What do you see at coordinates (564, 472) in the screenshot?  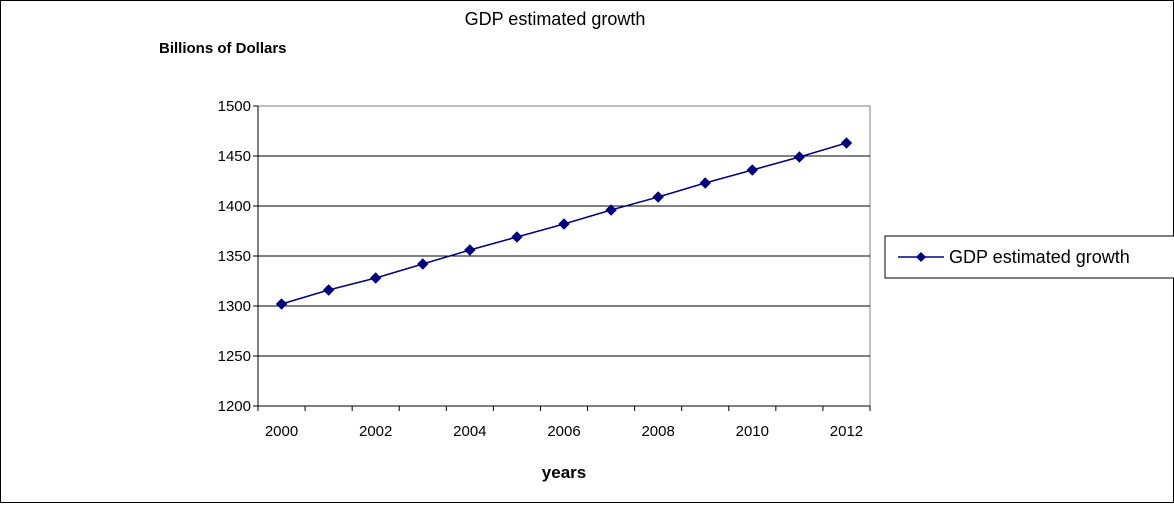 I see `x-axis-title: years` at bounding box center [564, 472].